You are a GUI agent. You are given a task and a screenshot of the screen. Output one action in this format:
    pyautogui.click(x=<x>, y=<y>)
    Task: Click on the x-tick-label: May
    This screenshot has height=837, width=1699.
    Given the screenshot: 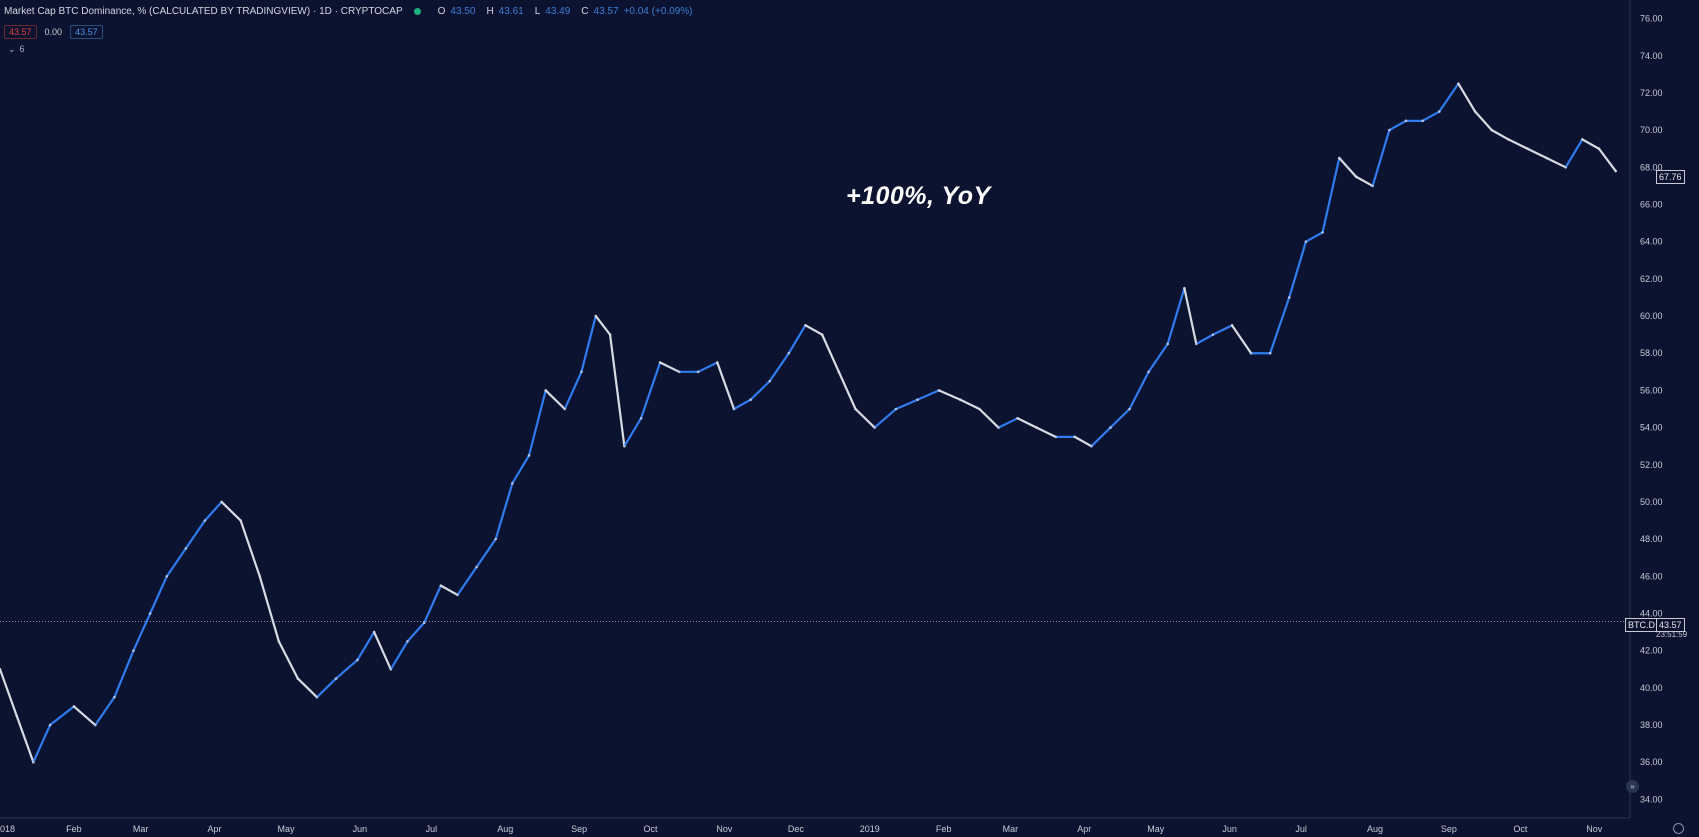 What is the action you would take?
    pyautogui.click(x=1156, y=829)
    